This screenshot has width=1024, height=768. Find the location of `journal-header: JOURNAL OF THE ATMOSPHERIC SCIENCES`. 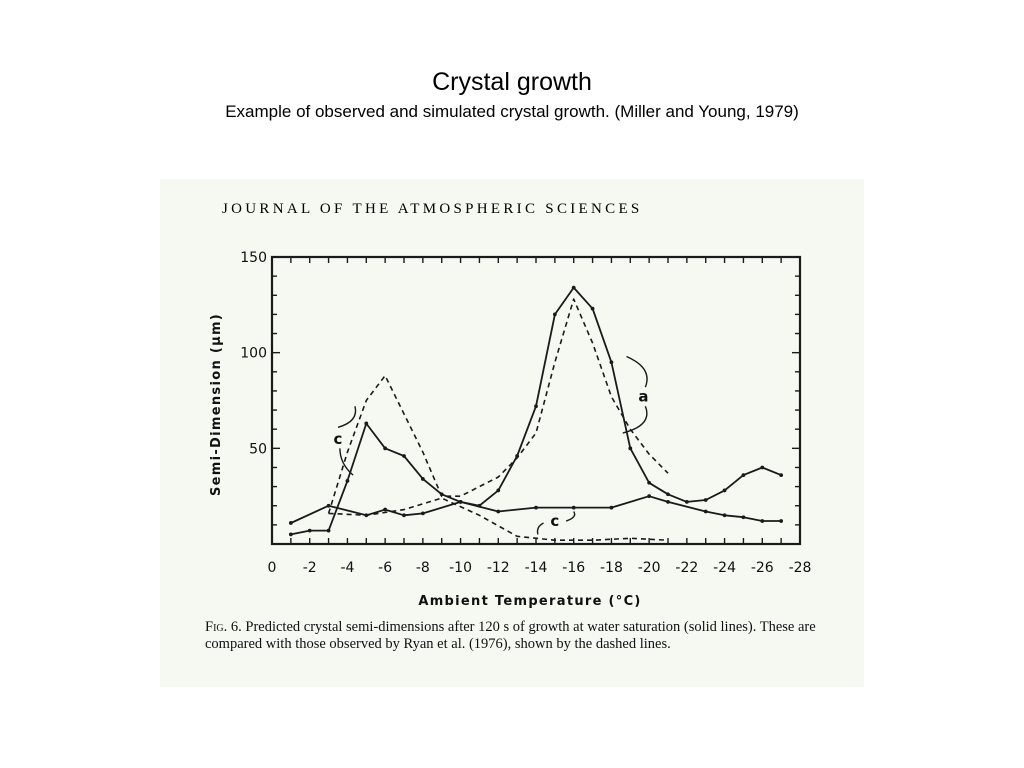

journal-header: JOURNAL OF THE ATMOSPHERIC SCIENCES is located at coordinates (432, 209).